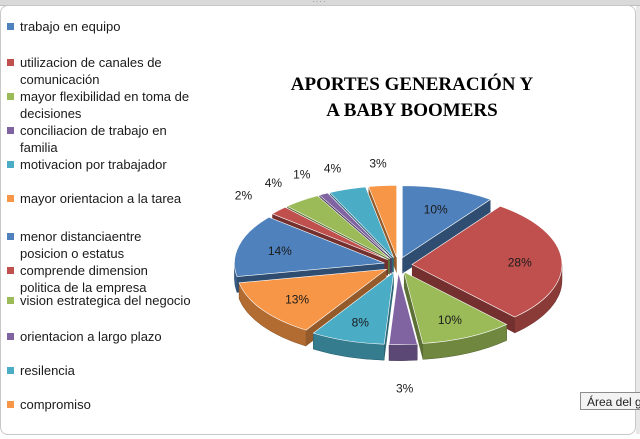 The height and width of the screenshot is (439, 640). What do you see at coordinates (91, 71) in the screenshot?
I see `legend-label: utilizacion de canales de comunicación` at bounding box center [91, 71].